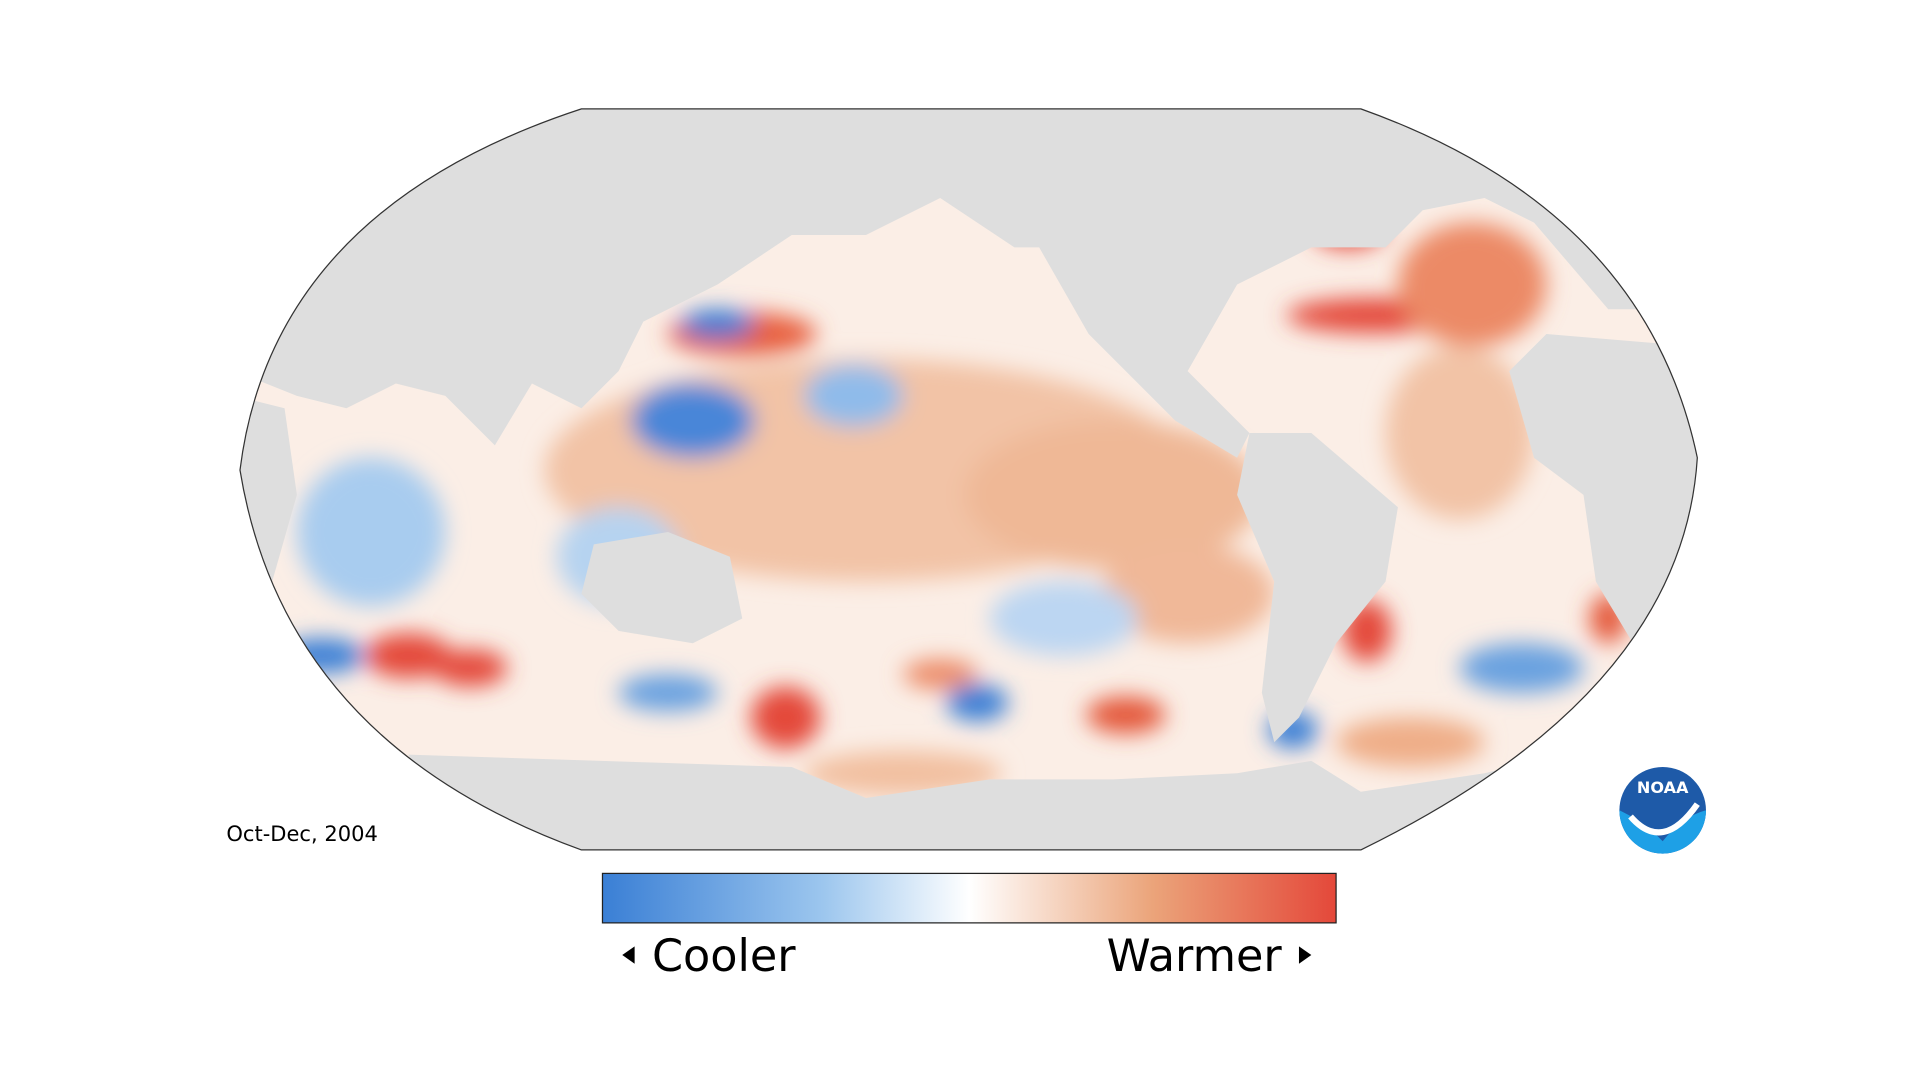 This screenshot has height=1080, width=1920. What do you see at coordinates (1662, 810) in the screenshot?
I see `noaa-logo: NOAA` at bounding box center [1662, 810].